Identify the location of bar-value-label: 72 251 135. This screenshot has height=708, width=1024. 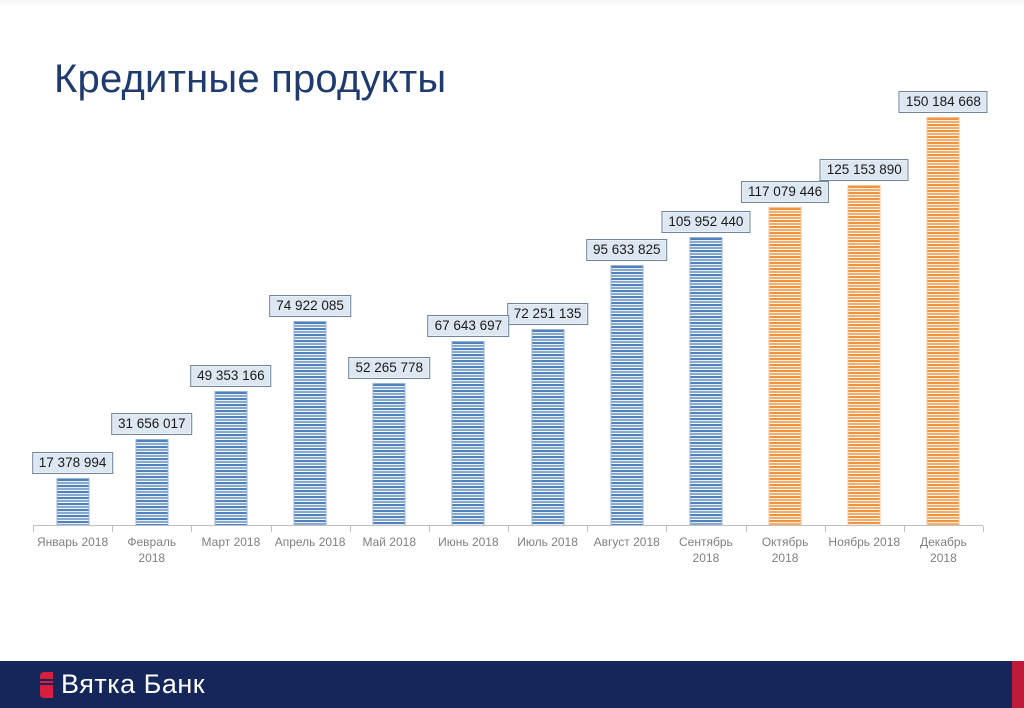
(547, 314).